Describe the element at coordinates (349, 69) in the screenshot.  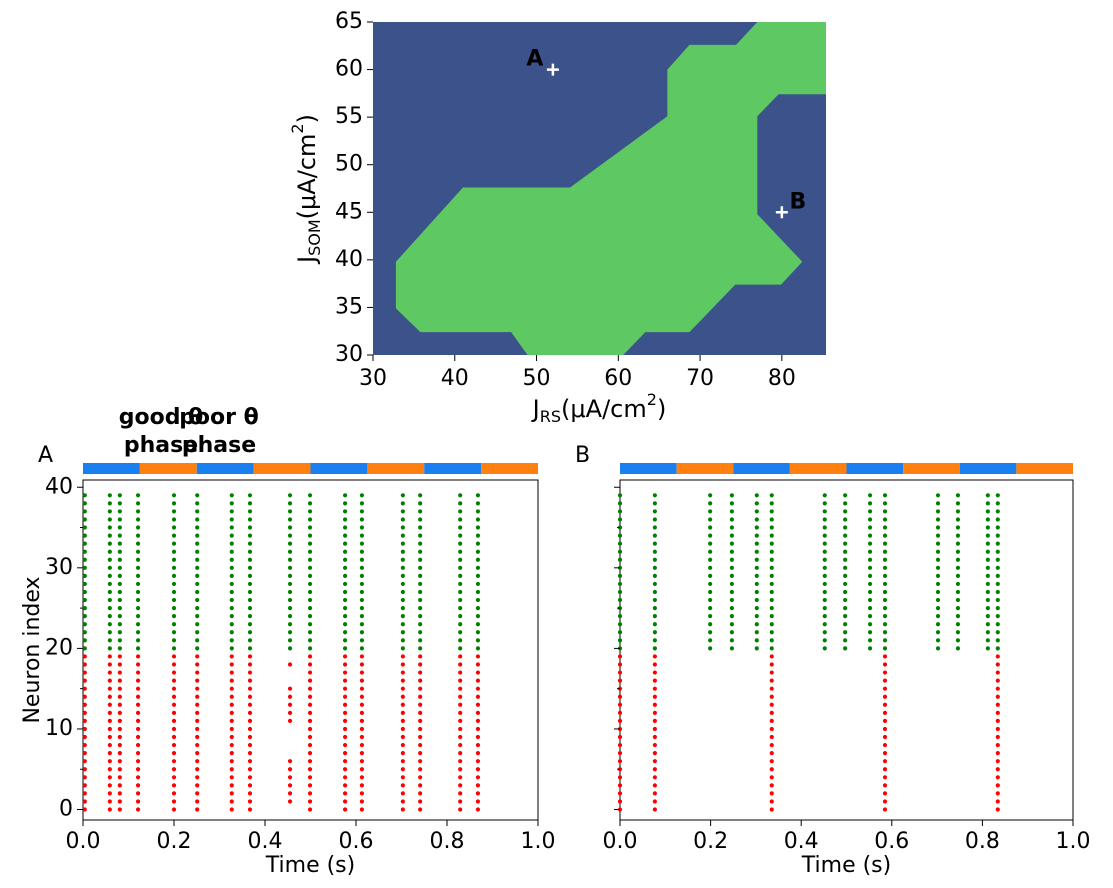
I see `y-tick-label: 60` at that location.